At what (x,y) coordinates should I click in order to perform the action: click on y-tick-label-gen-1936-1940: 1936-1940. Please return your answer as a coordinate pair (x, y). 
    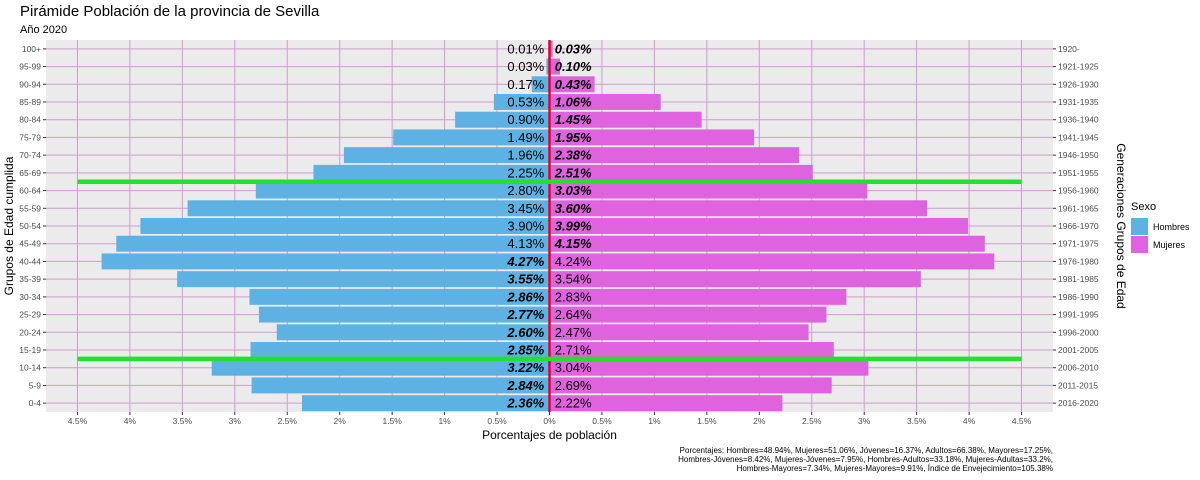
    Looking at the image, I should click on (1078, 120).